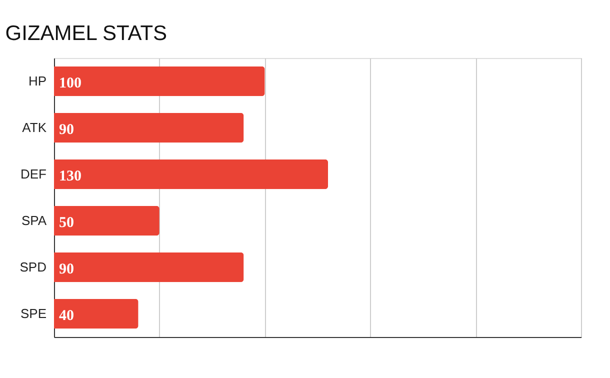 The image size is (610, 378). Describe the element at coordinates (66, 316) in the screenshot. I see `data-label: 40` at that location.